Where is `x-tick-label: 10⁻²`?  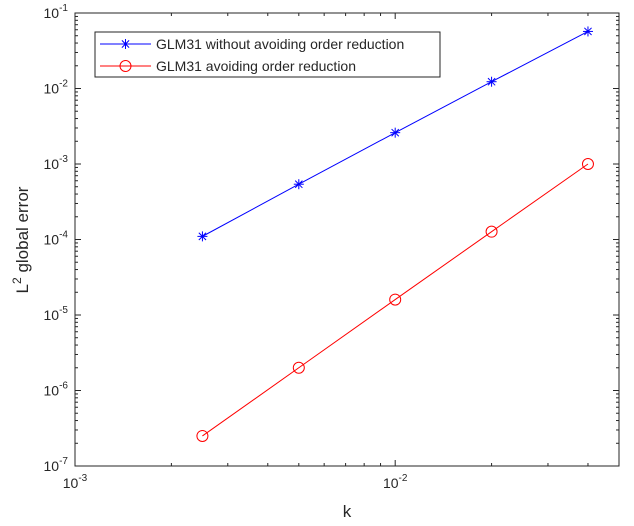 x-tick-label: 10⁻² is located at coordinates (395, 482).